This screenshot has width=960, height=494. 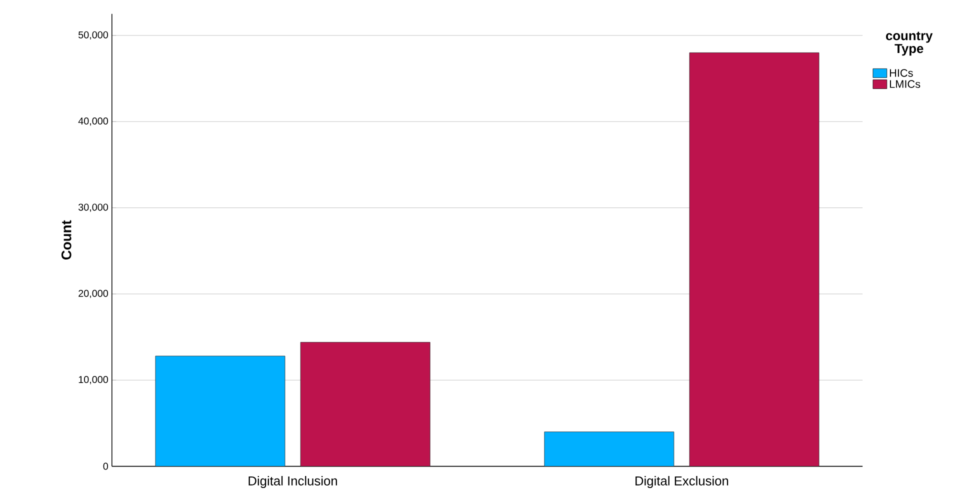 I want to click on y-tick-label: 30,000, so click(x=93, y=208).